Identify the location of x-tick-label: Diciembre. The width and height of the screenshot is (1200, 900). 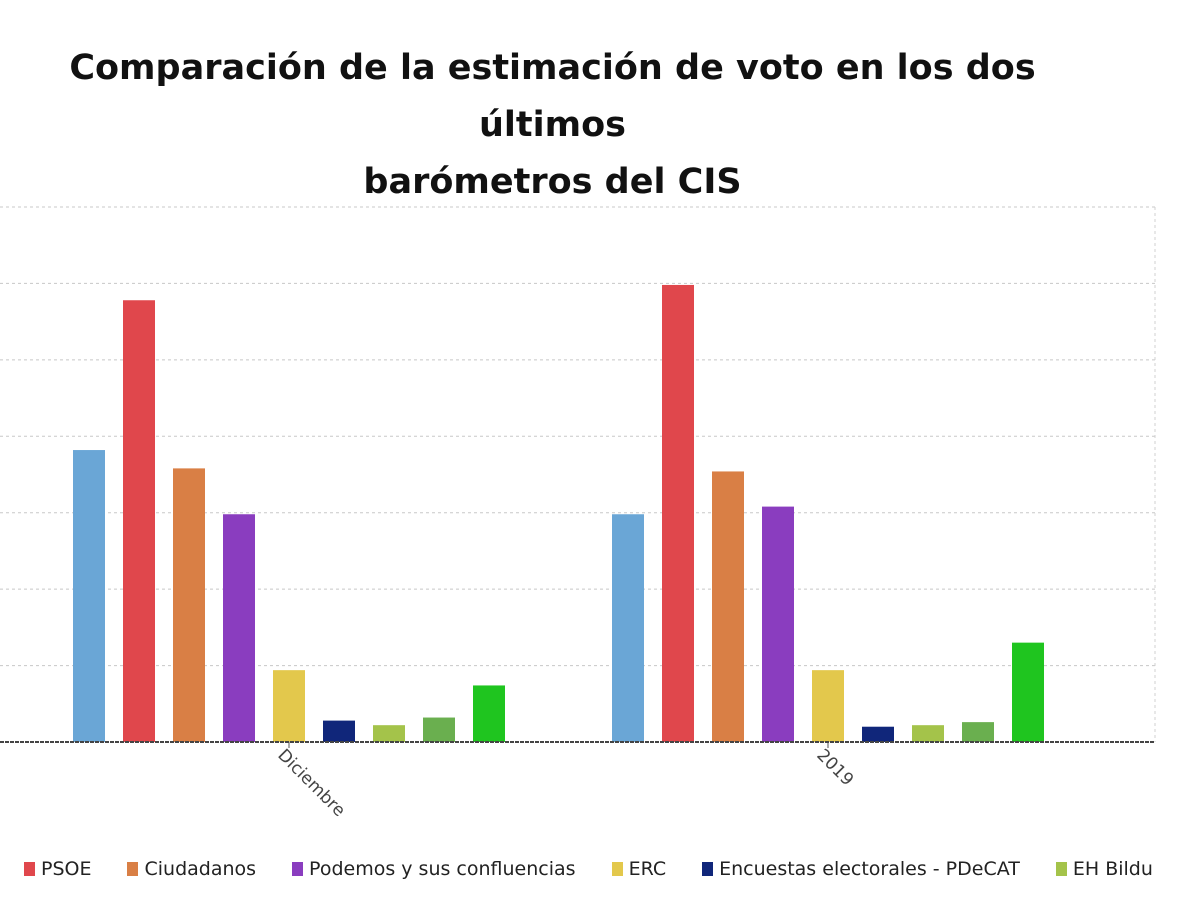
(311, 783).